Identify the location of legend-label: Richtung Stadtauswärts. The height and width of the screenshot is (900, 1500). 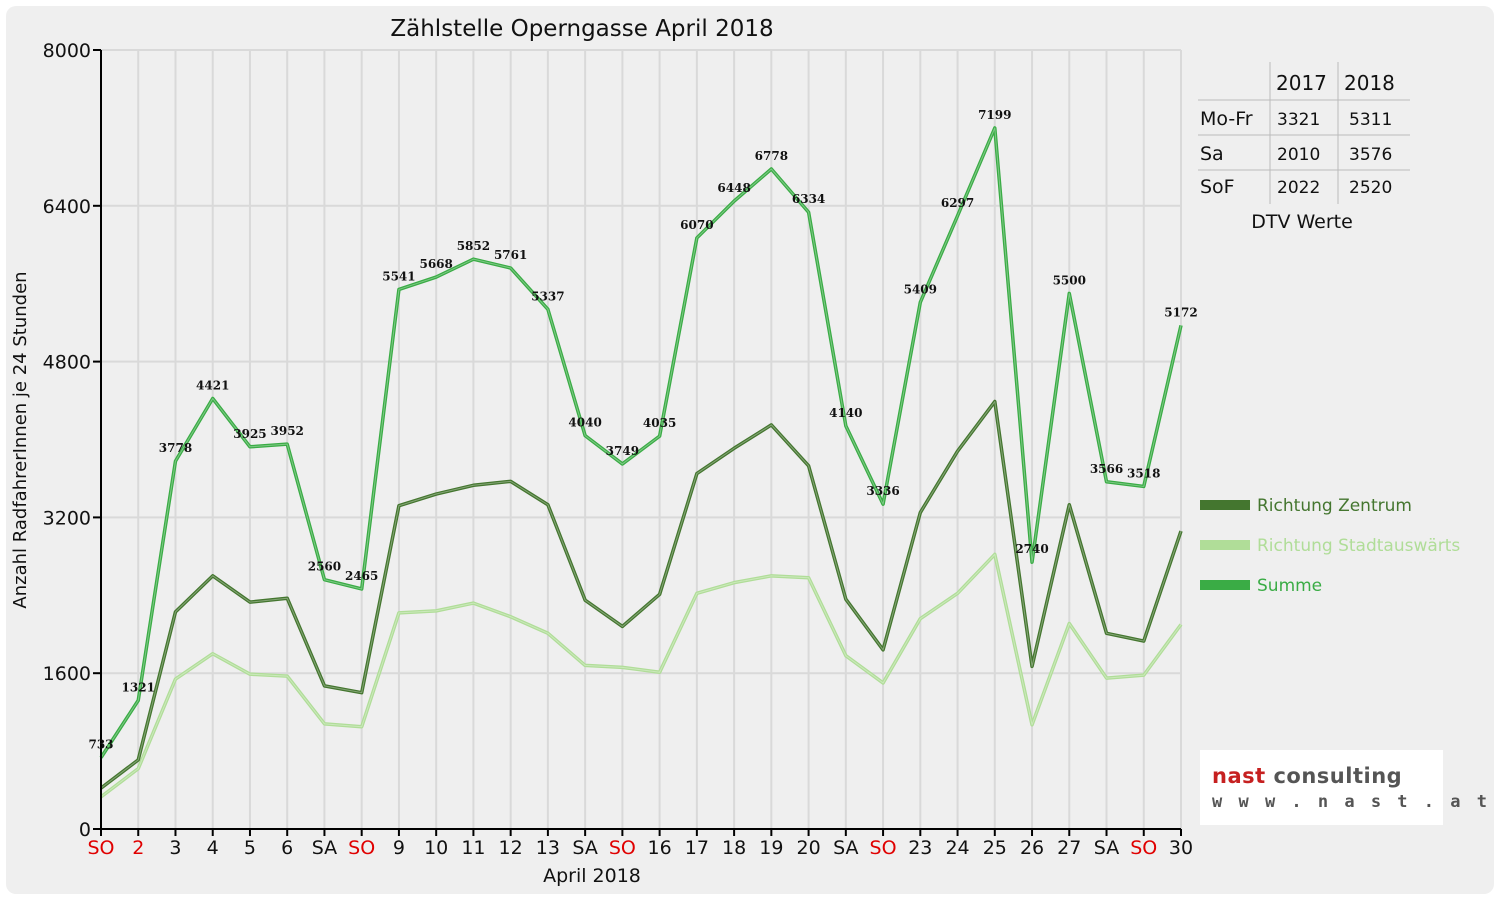
(1358, 546).